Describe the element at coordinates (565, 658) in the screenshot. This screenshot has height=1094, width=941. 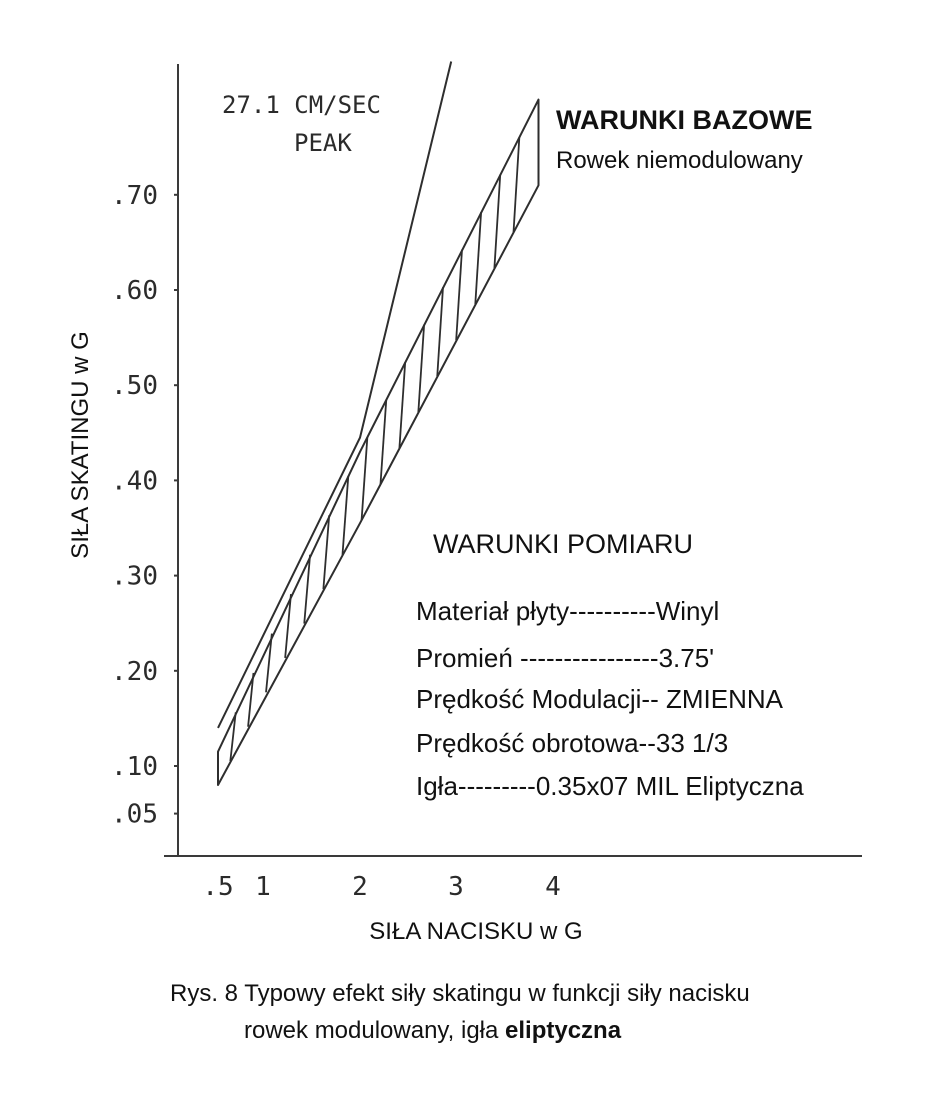
I see `condition-row: Promień ----------------3.75'` at that location.